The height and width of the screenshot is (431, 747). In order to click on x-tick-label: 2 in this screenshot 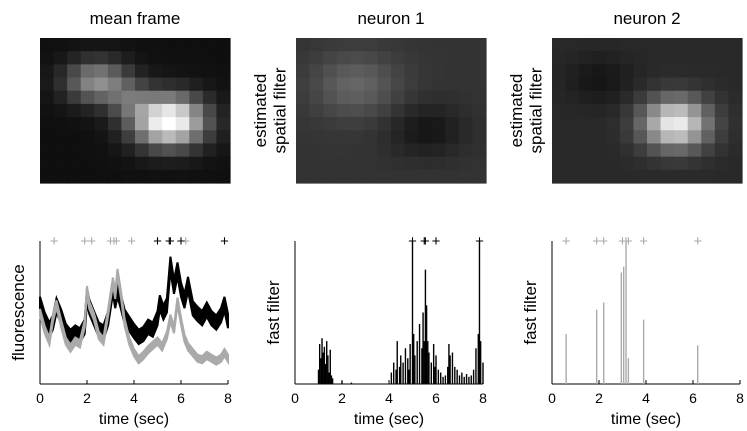, I will do `click(87, 398)`.